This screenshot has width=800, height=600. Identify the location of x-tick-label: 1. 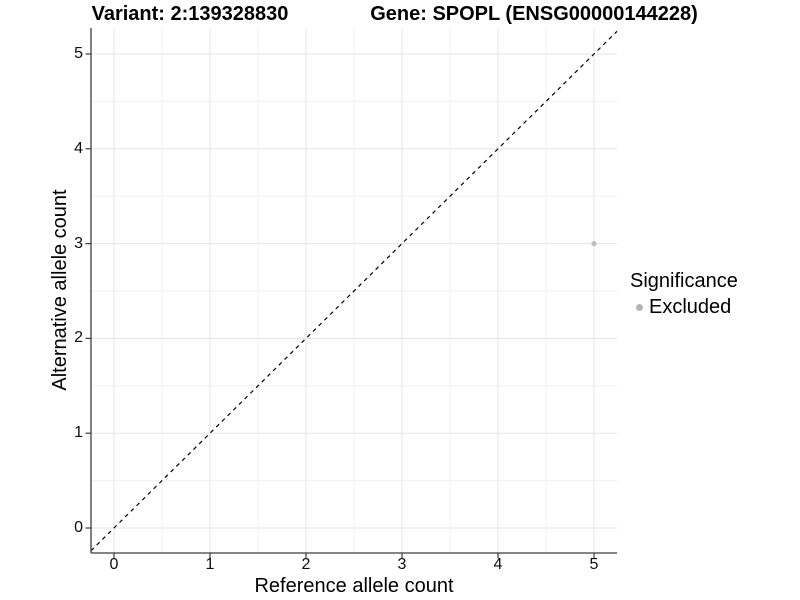
(210, 564).